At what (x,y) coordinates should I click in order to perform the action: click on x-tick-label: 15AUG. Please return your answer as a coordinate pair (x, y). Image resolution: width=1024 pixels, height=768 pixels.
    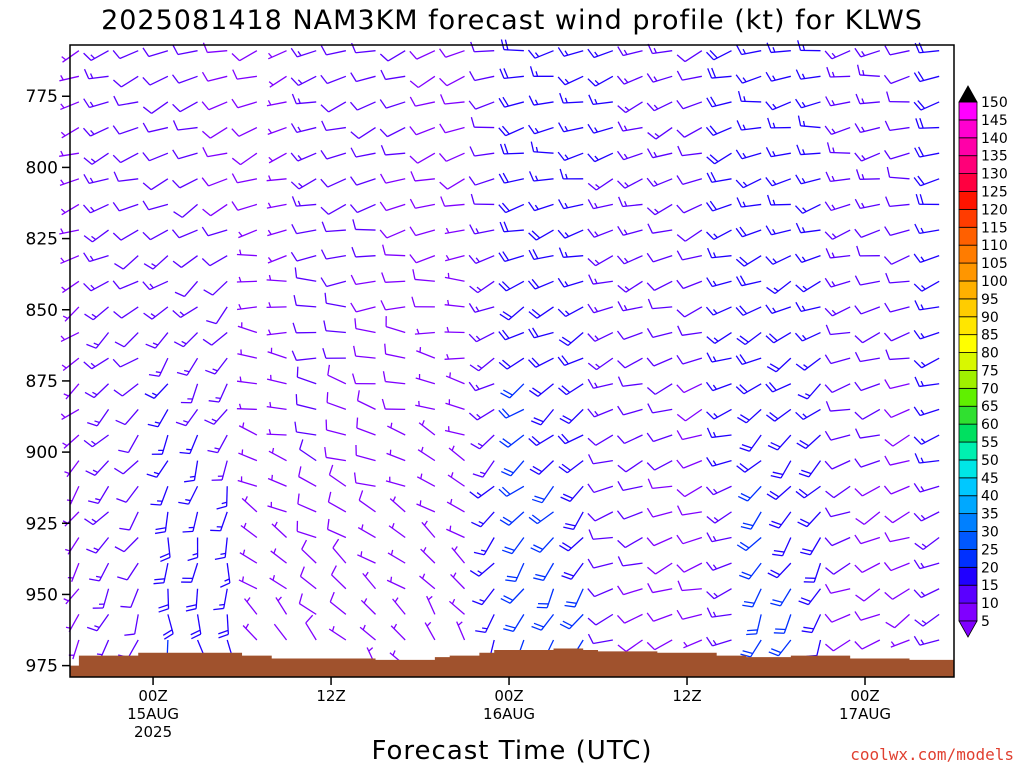
    Looking at the image, I should click on (153, 714).